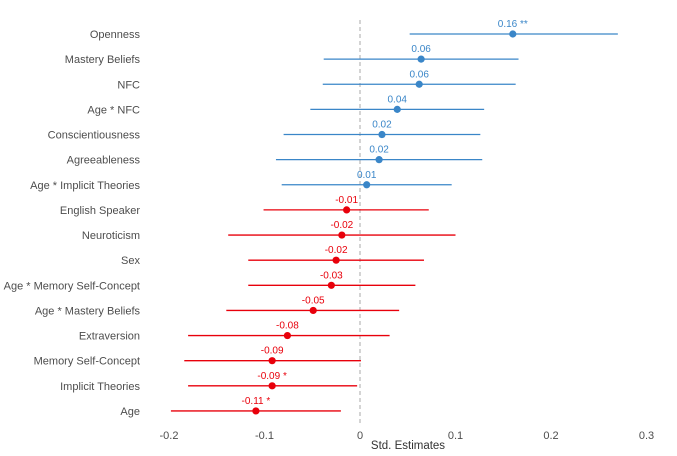 The width and height of the screenshot is (677, 456). Describe the element at coordinates (130, 412) in the screenshot. I see `term-label: Age` at that location.